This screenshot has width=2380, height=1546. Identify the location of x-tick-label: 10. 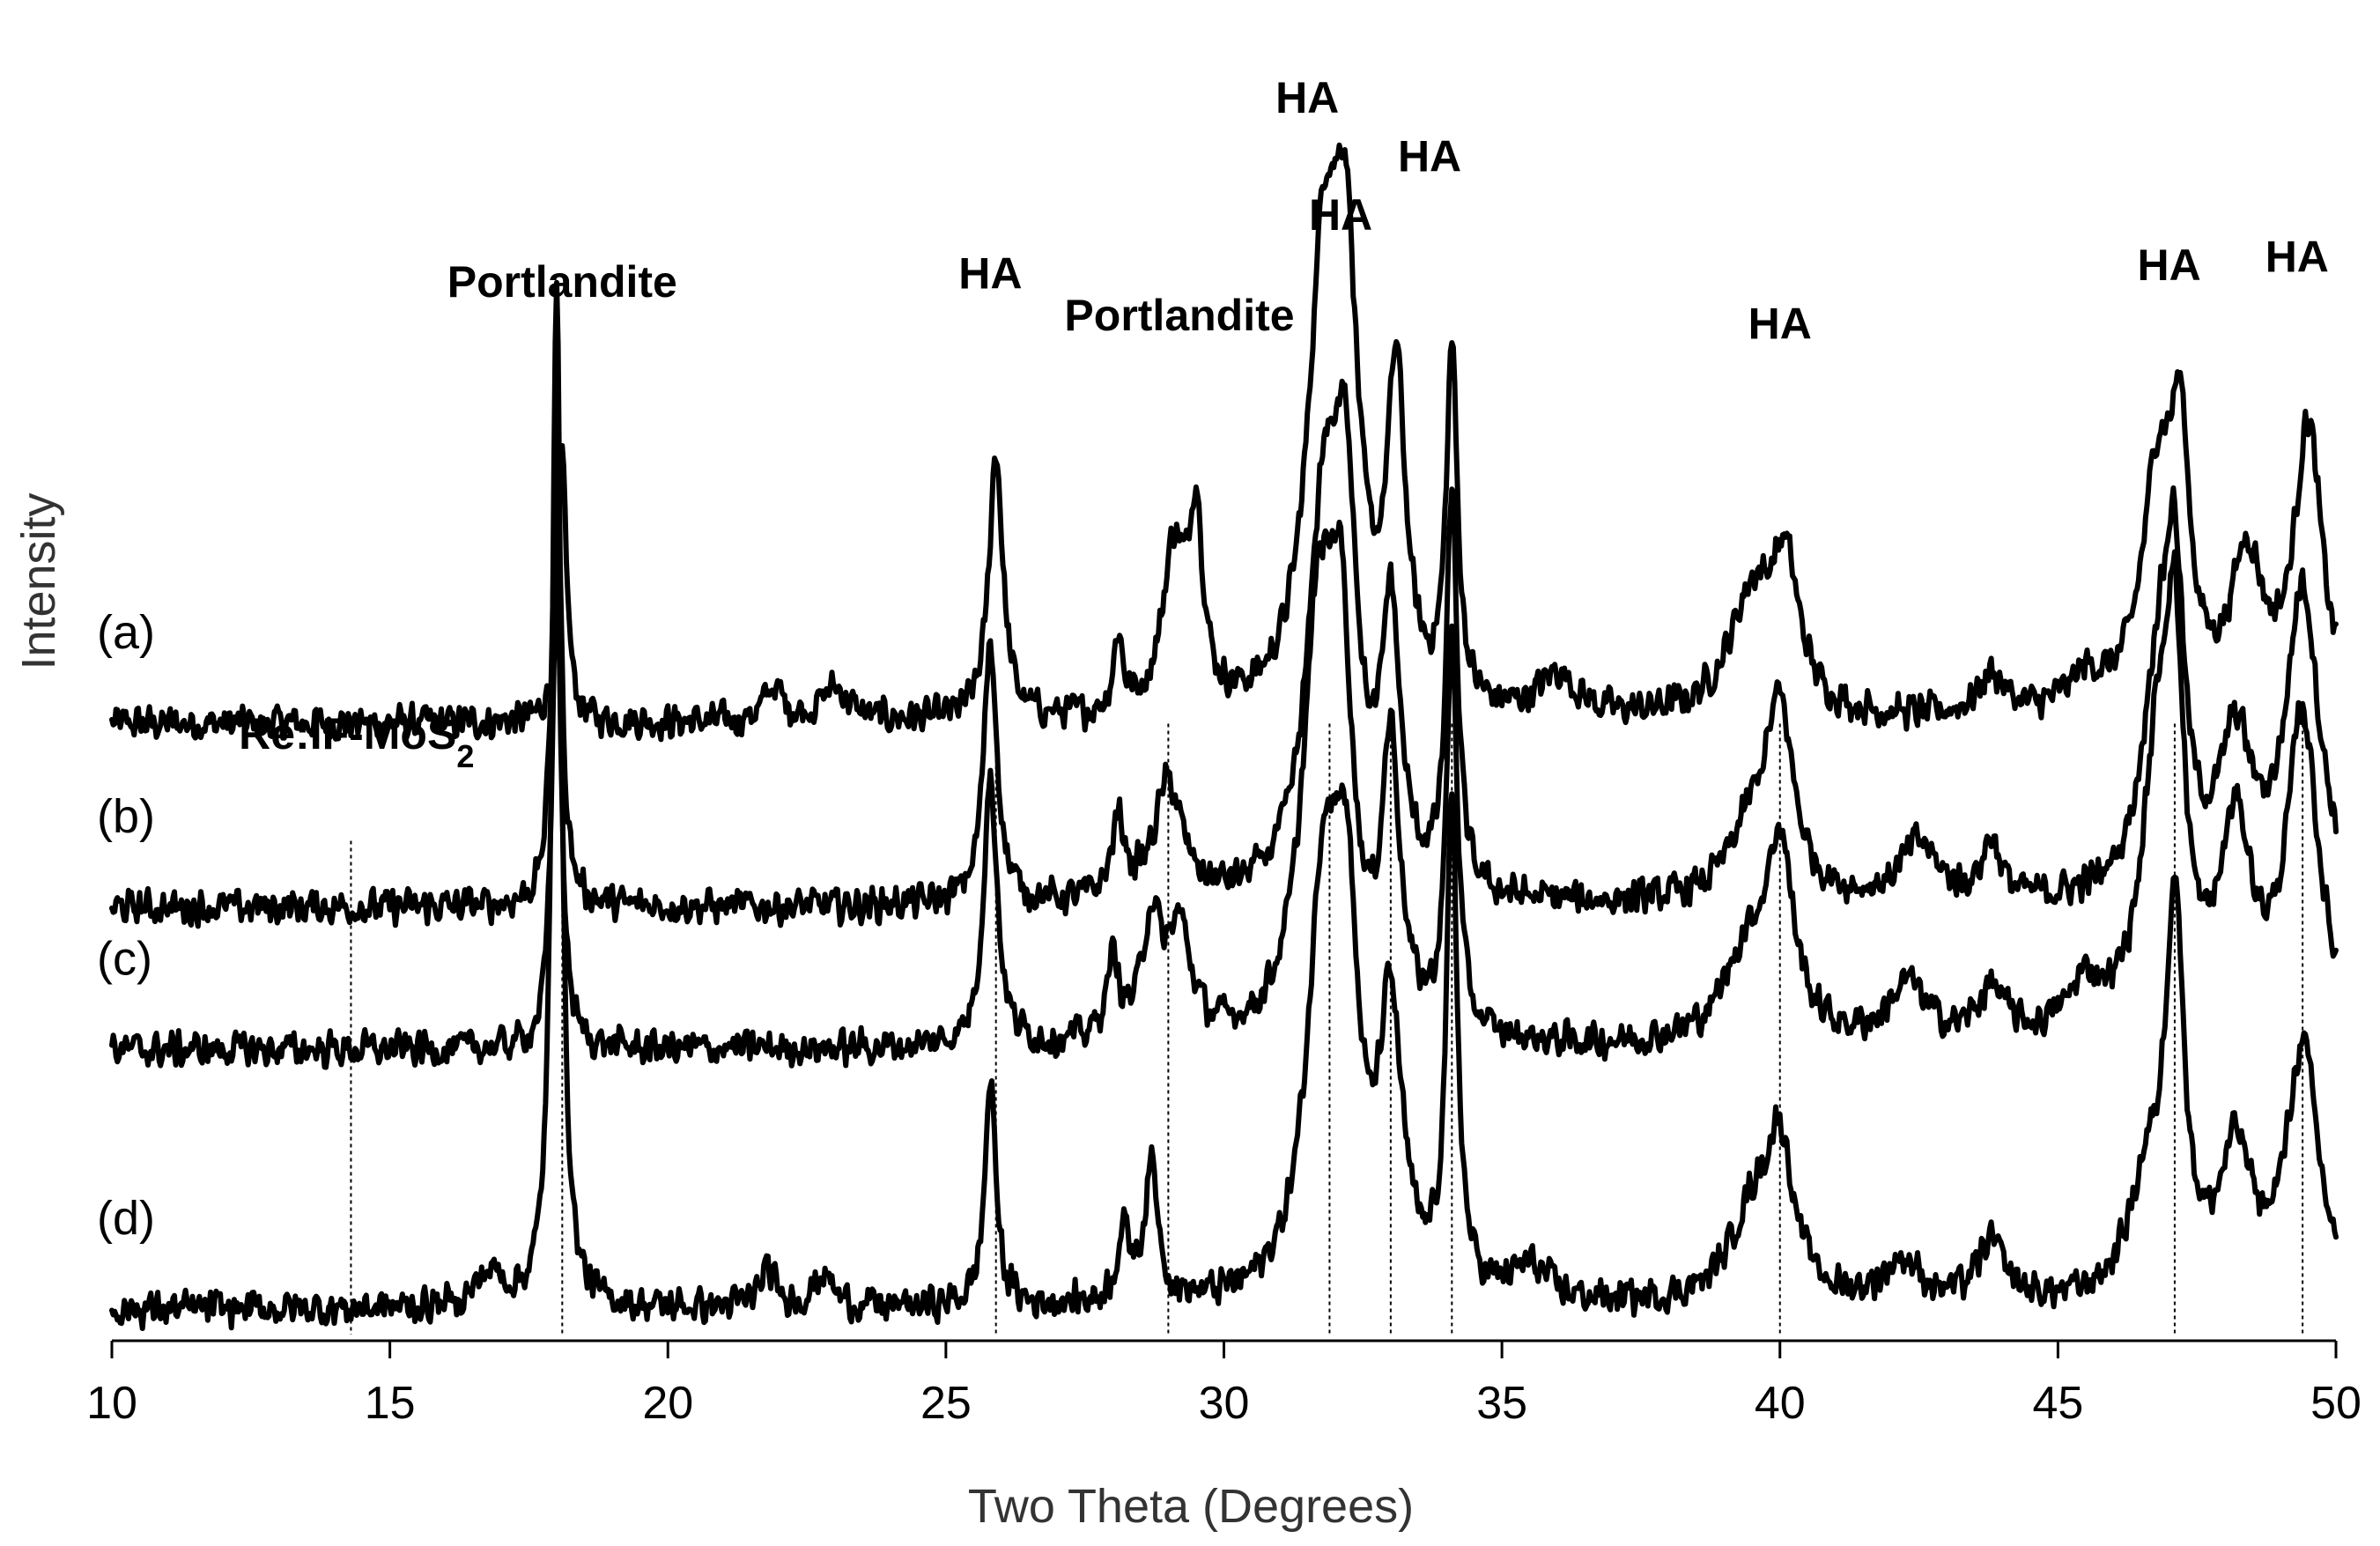
(111, 1403).